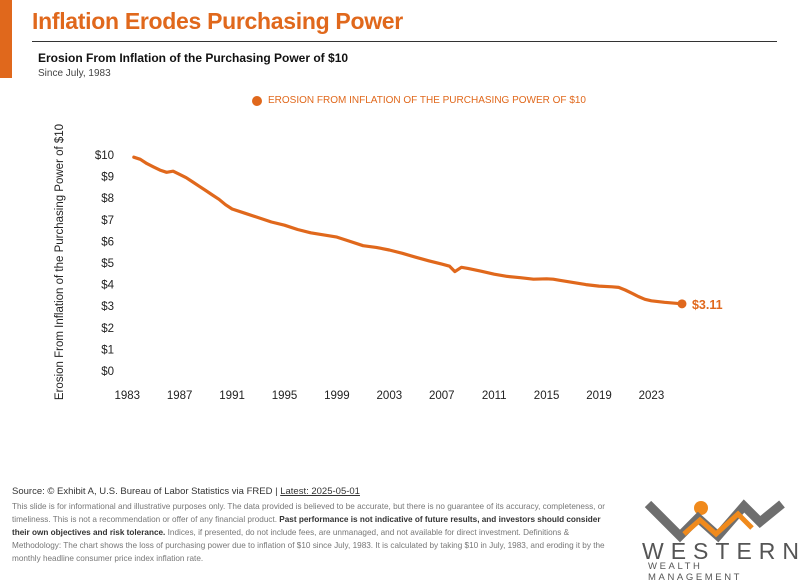 Image resolution: width=800 pixels, height=583 pixels. I want to click on x-tick-label: 1999, so click(337, 396).